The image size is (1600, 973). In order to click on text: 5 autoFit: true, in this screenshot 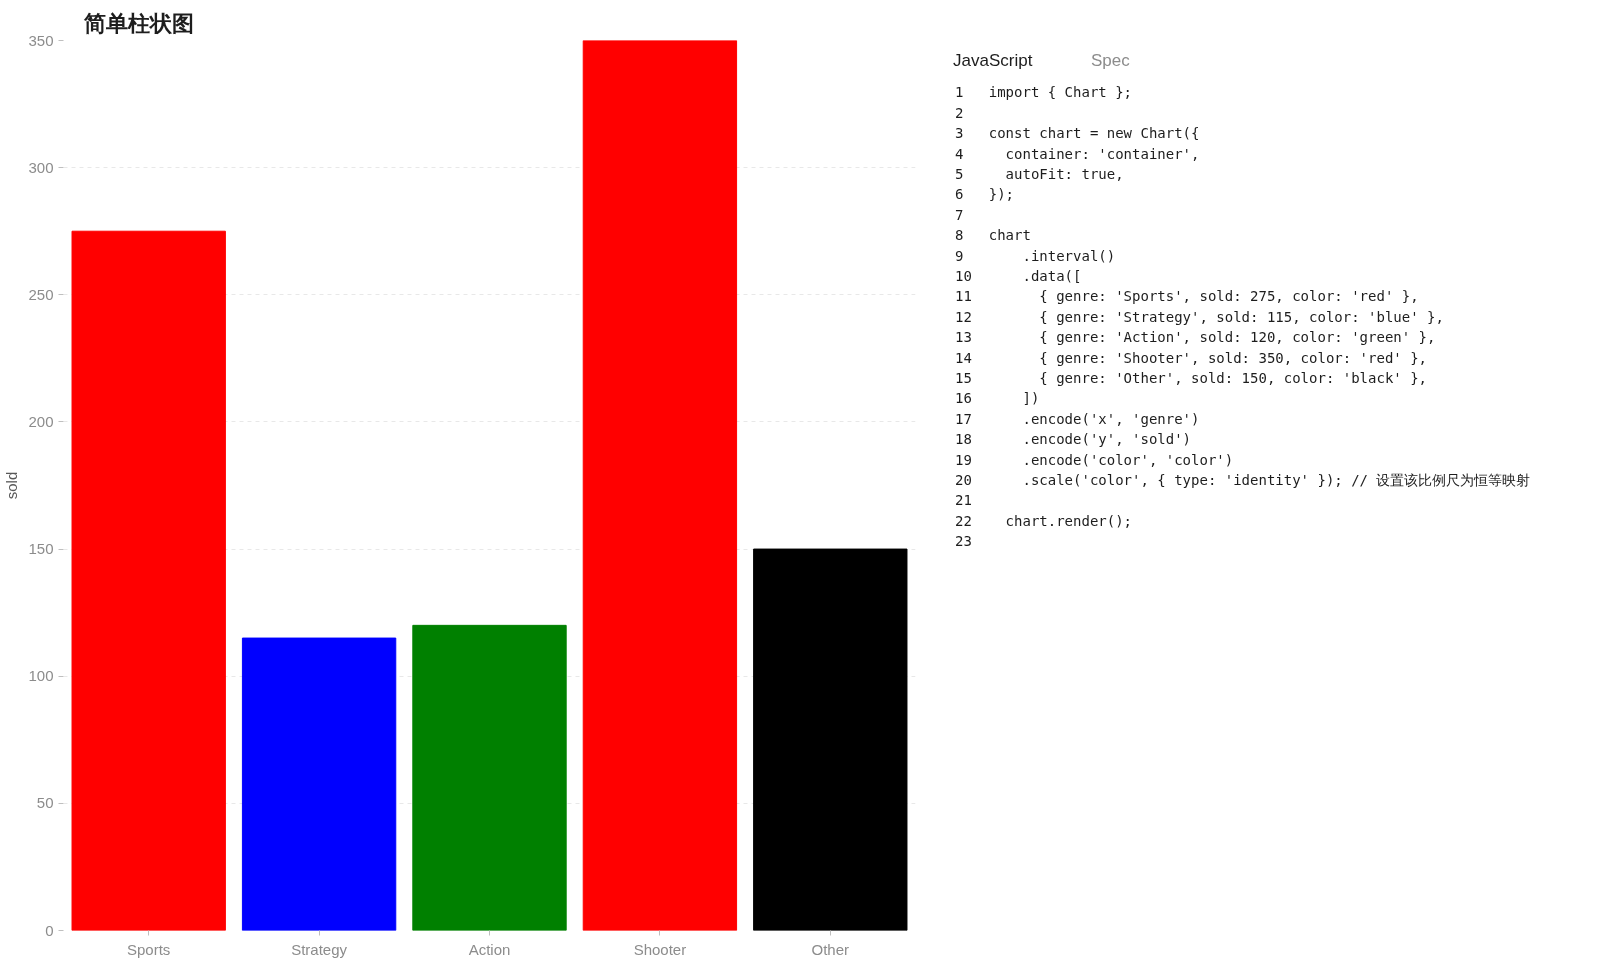, I will do `click(1039, 174)`.